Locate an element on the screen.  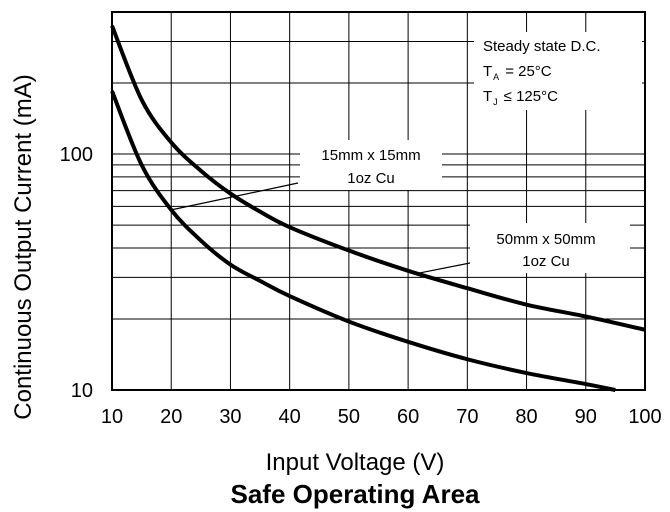
series-1-leader-line is located at coordinates (235, 196).